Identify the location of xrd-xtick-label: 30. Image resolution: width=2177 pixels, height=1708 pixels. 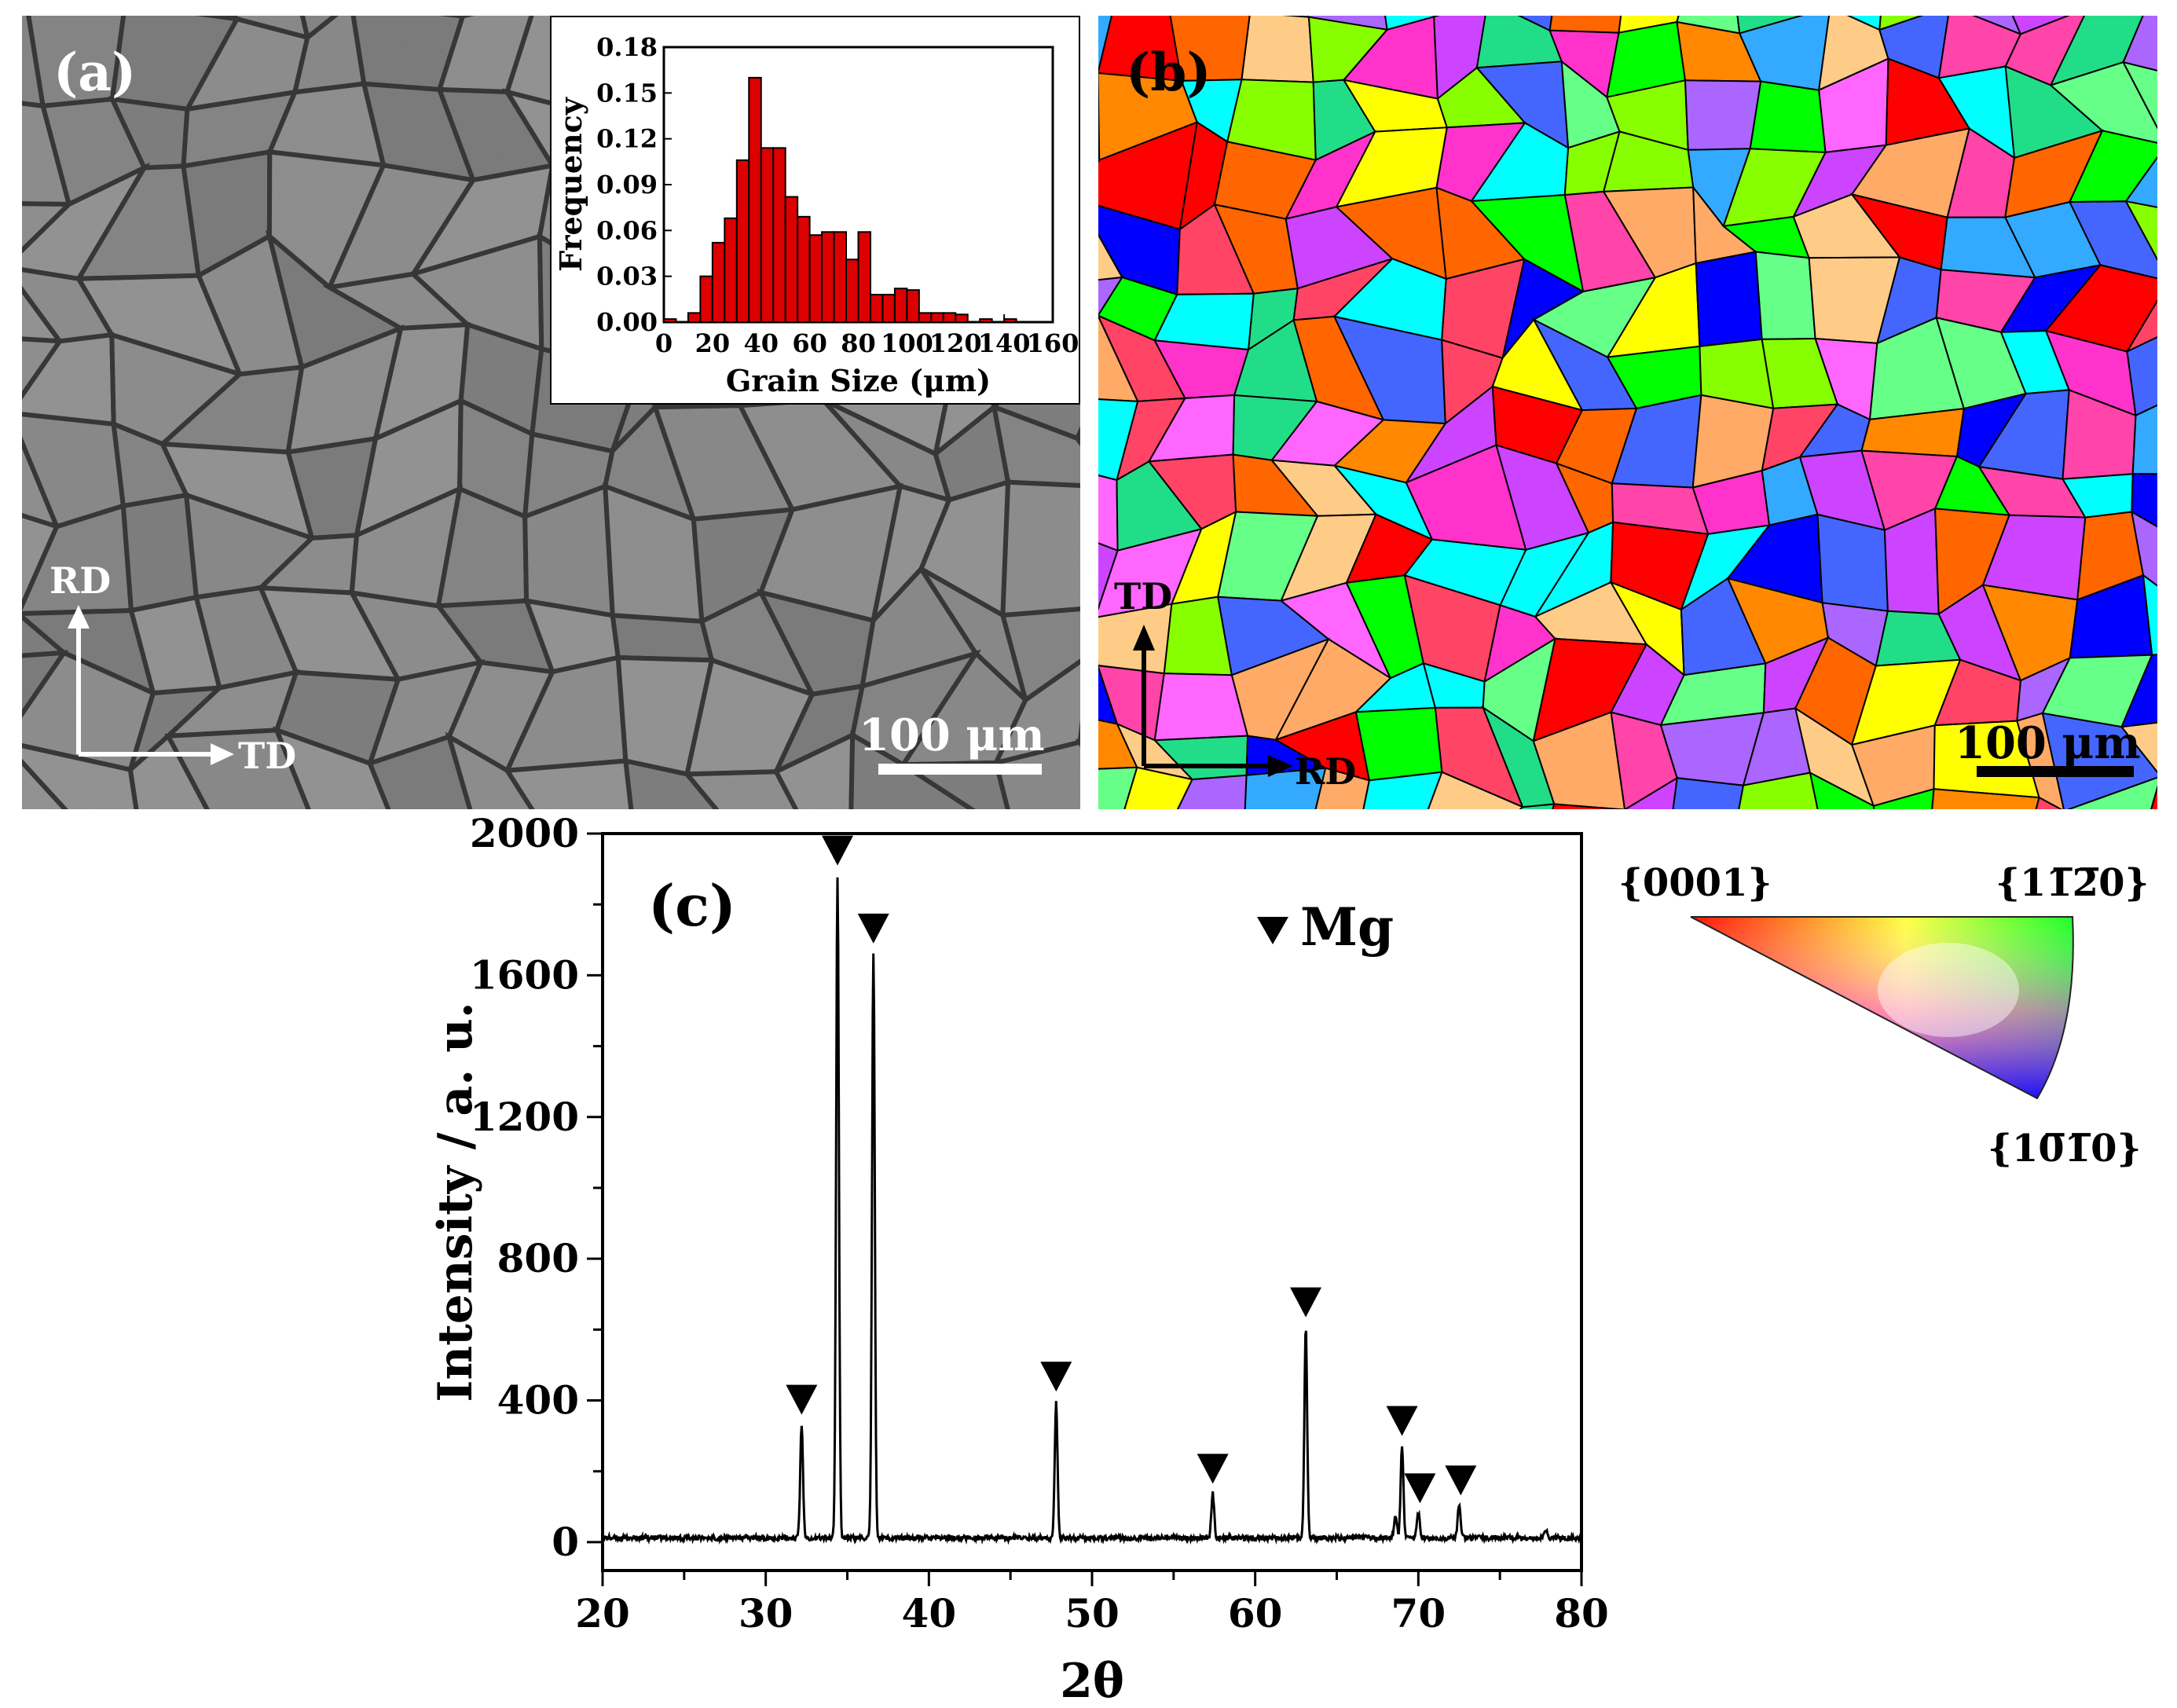
(765, 1613).